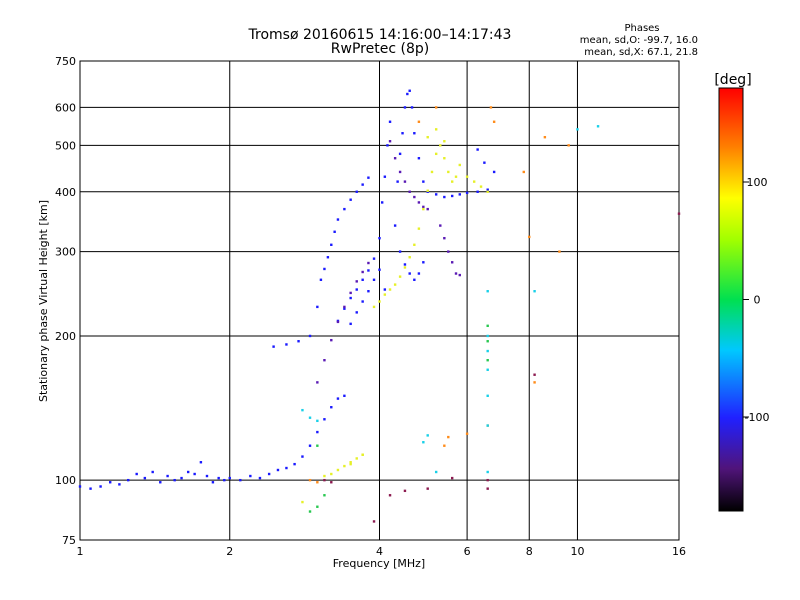  Describe the element at coordinates (641, 52) in the screenshot. I see `legend-line-x: mean, sd,X: 67.1, 21.8` at that location.